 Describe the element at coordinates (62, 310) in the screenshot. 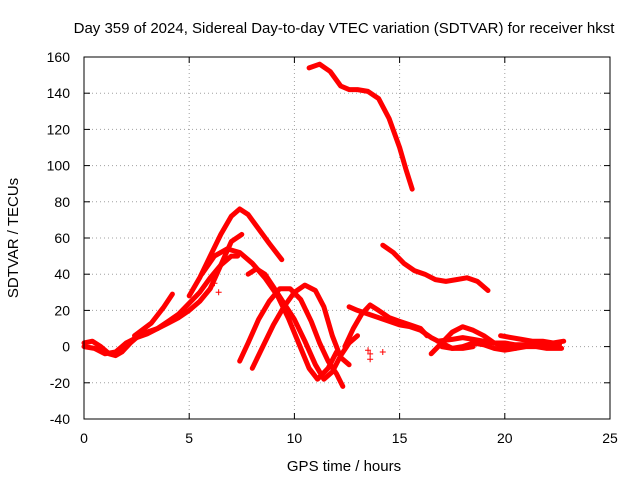

I see `y-tick-label: 20` at that location.